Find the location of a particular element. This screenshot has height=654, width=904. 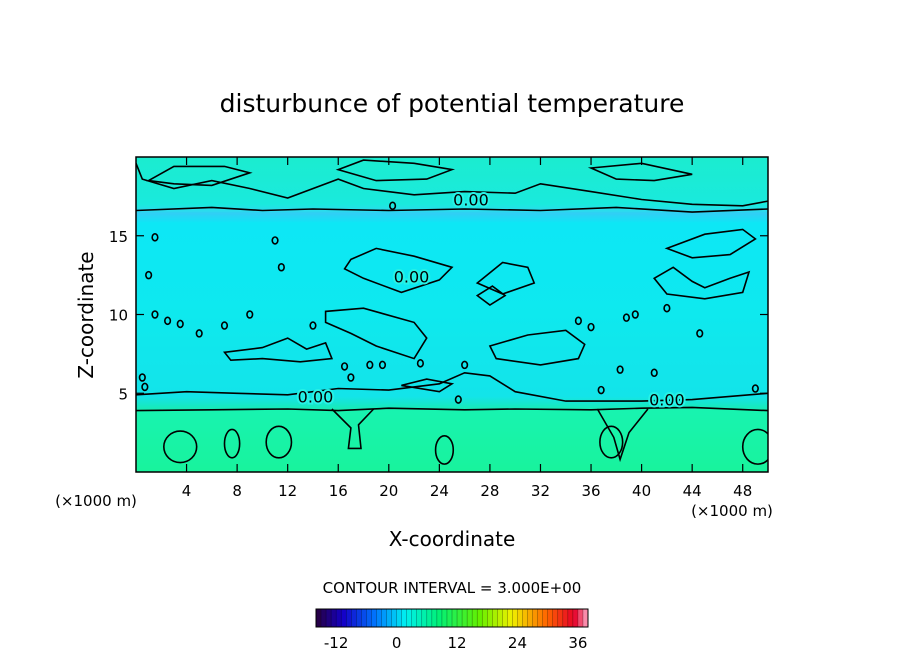

y-axis-label: Z-coordinate is located at coordinates (86, 314).